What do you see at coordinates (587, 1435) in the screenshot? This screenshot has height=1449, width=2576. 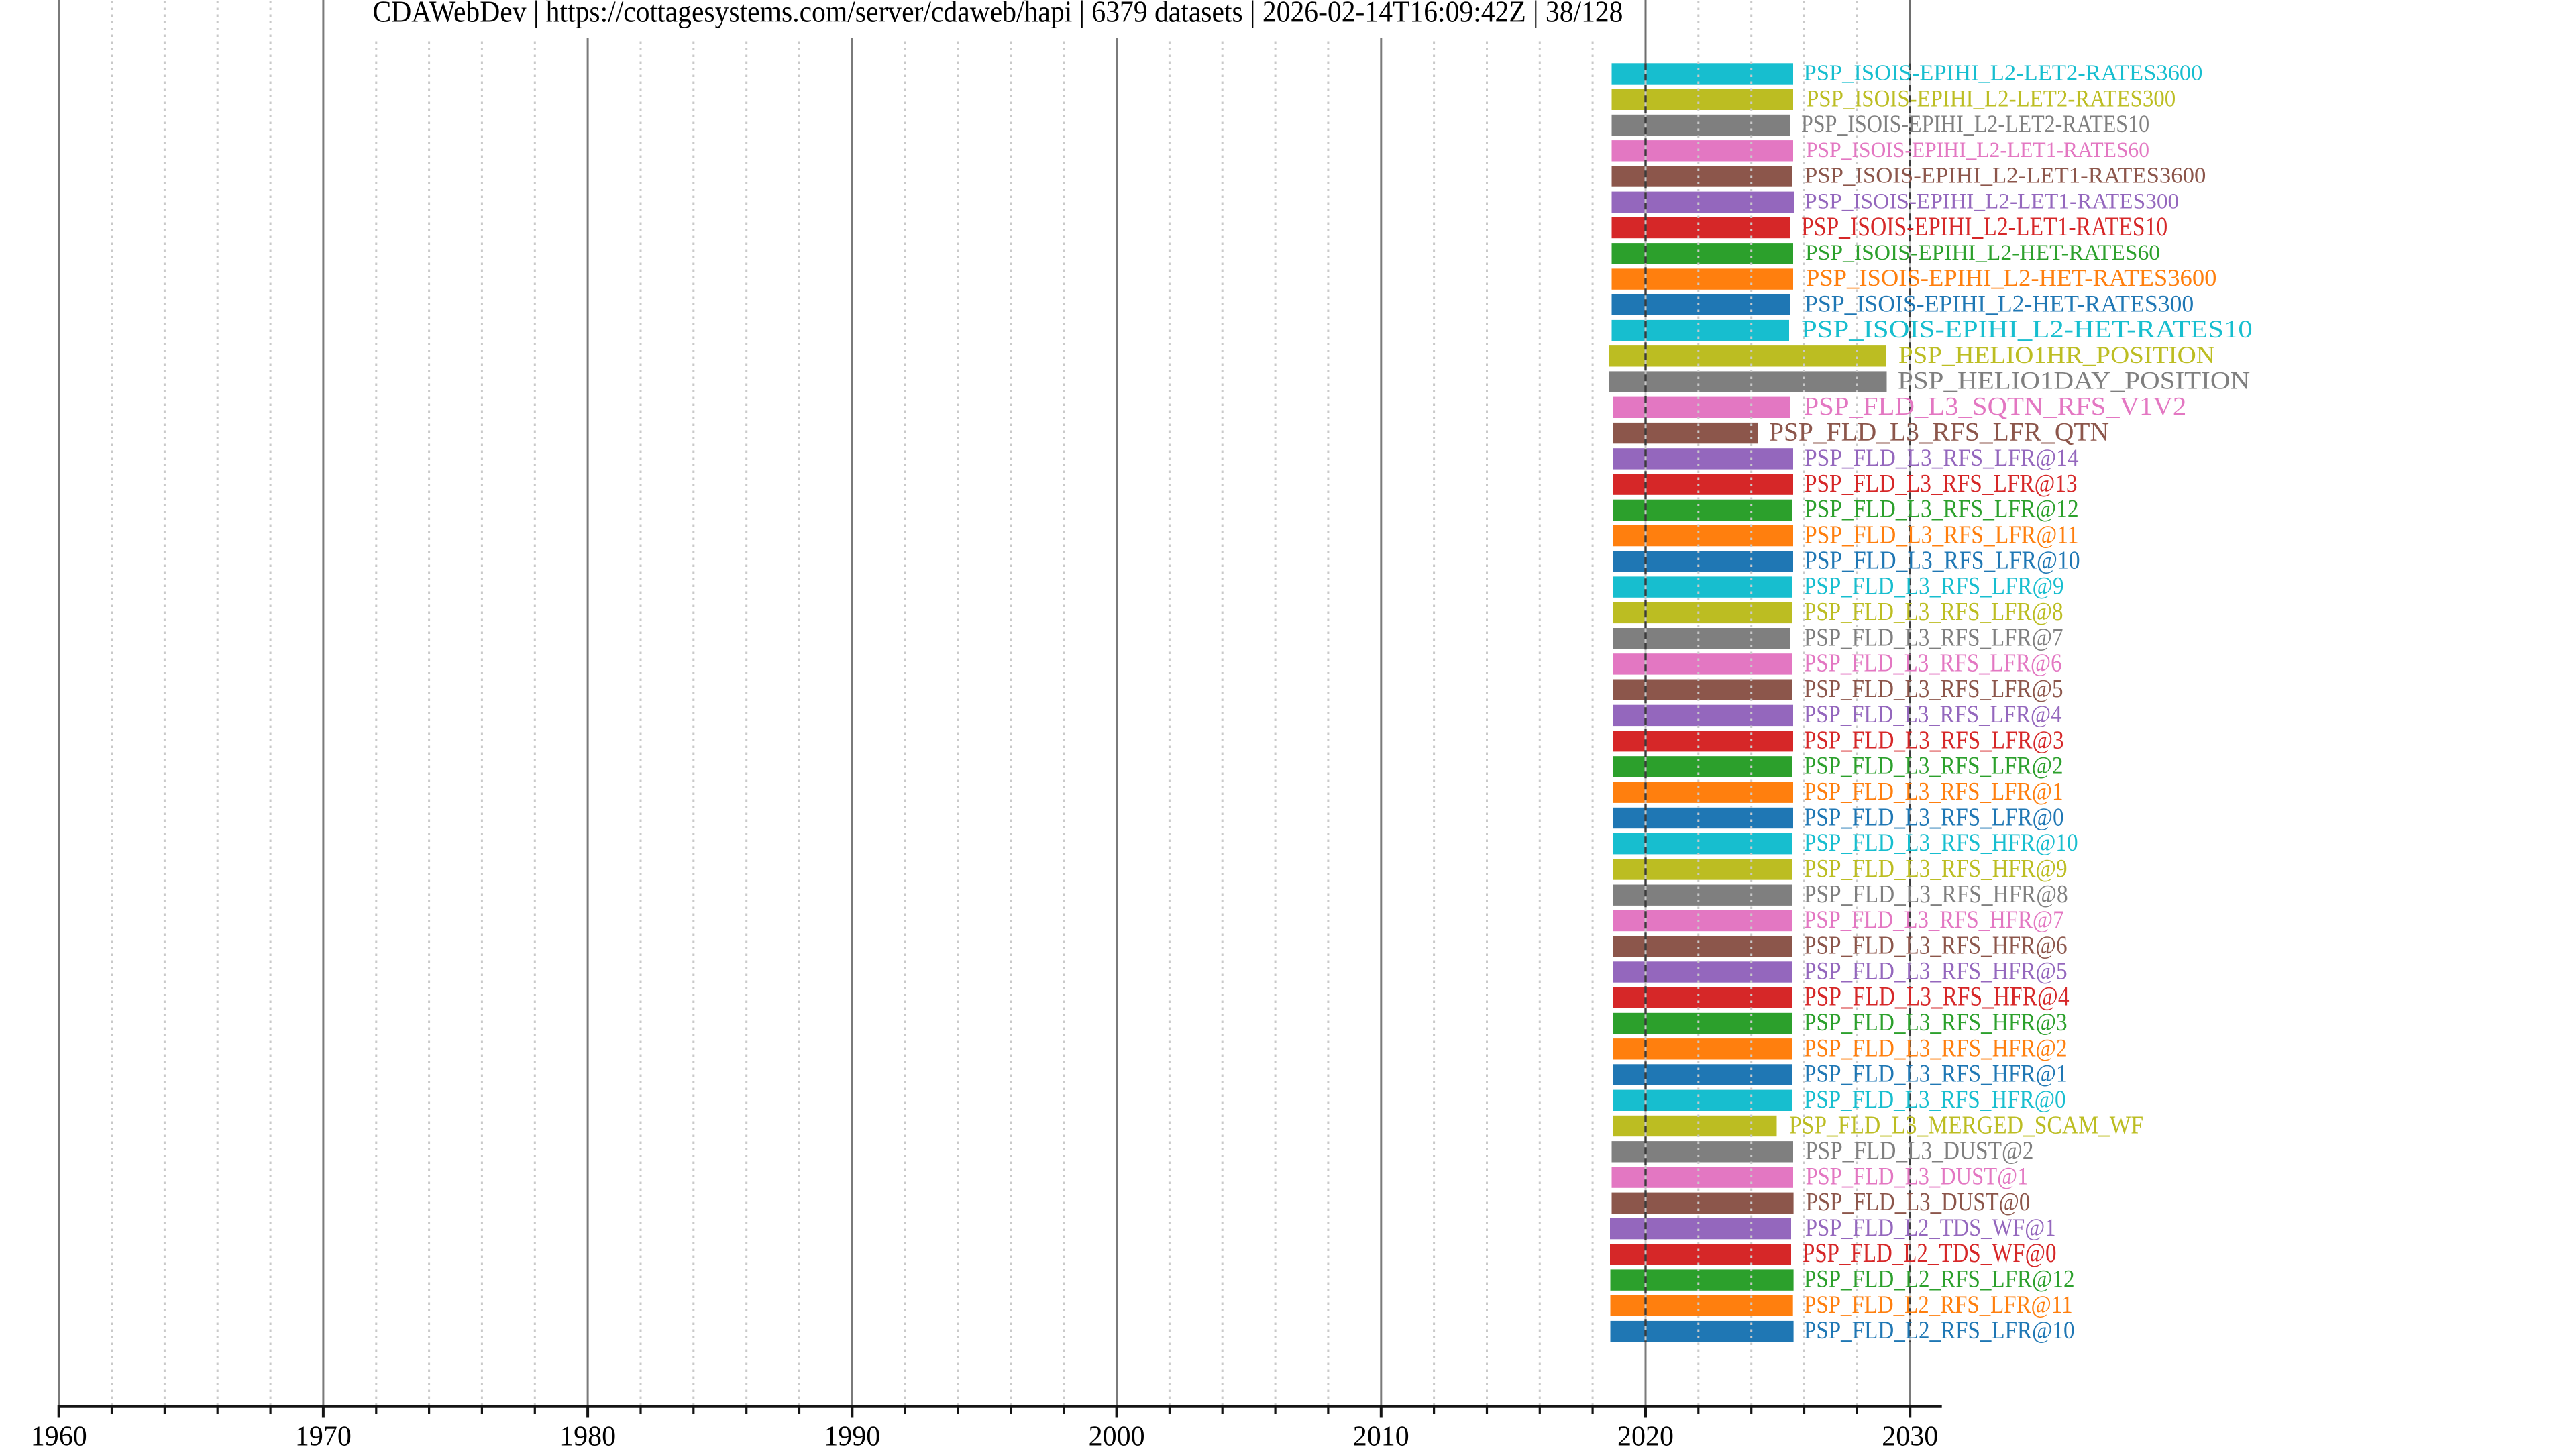 I see `svg-text: 1980` at bounding box center [587, 1435].